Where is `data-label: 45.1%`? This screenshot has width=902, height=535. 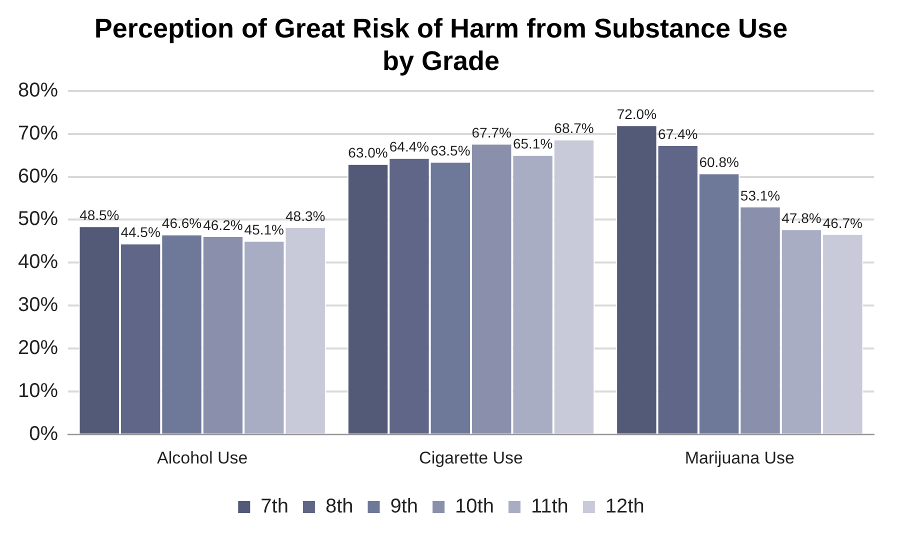
data-label: 45.1% is located at coordinates (264, 230).